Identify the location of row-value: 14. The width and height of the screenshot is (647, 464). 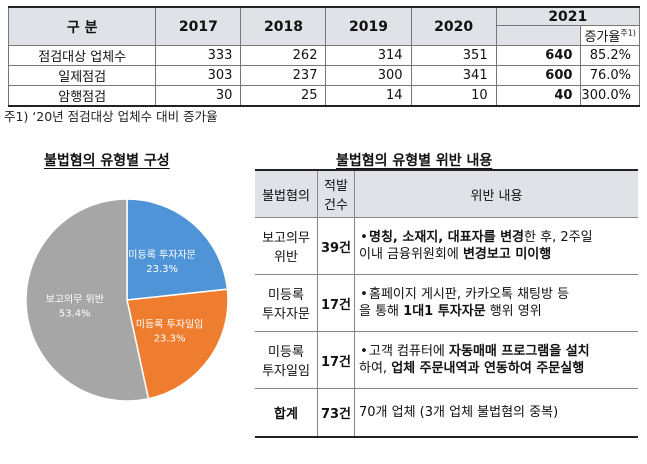
(368, 96).